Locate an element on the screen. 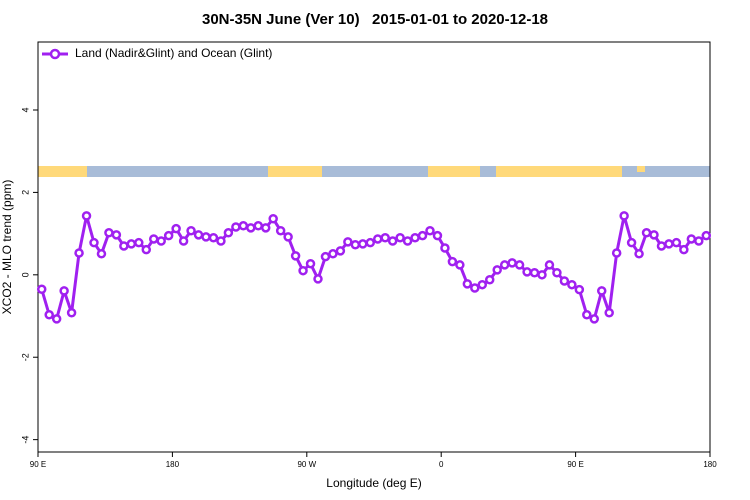 The image size is (750, 500). land-ocean-strip is located at coordinates (374, 171).